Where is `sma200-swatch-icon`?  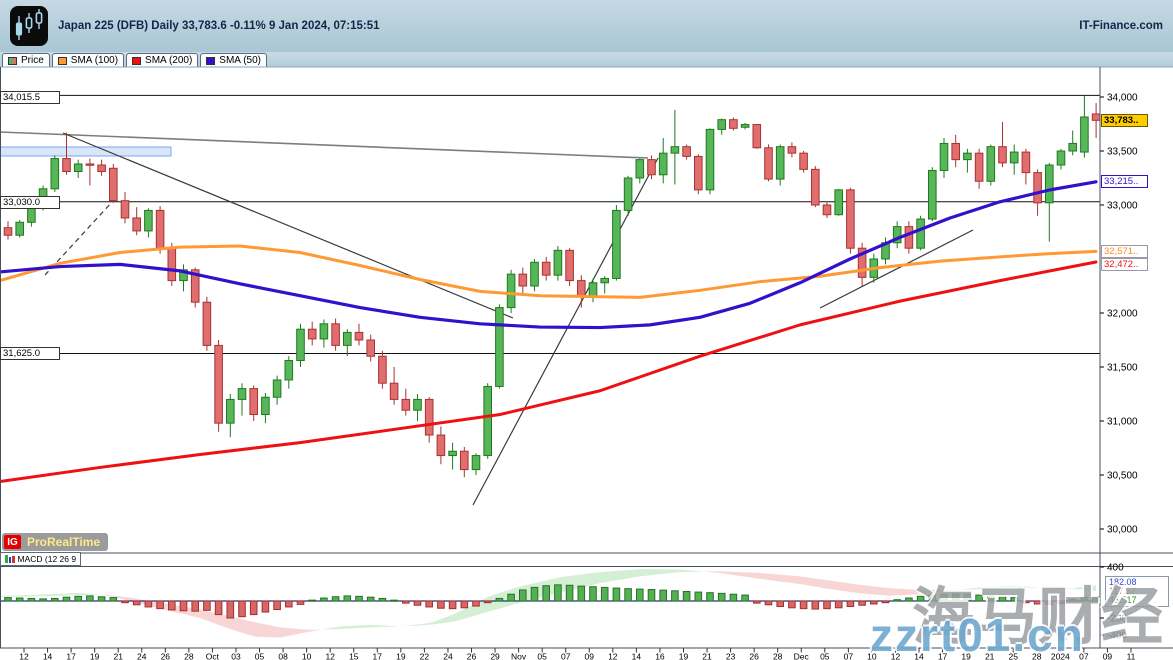
sma200-swatch-icon is located at coordinates (137, 60).